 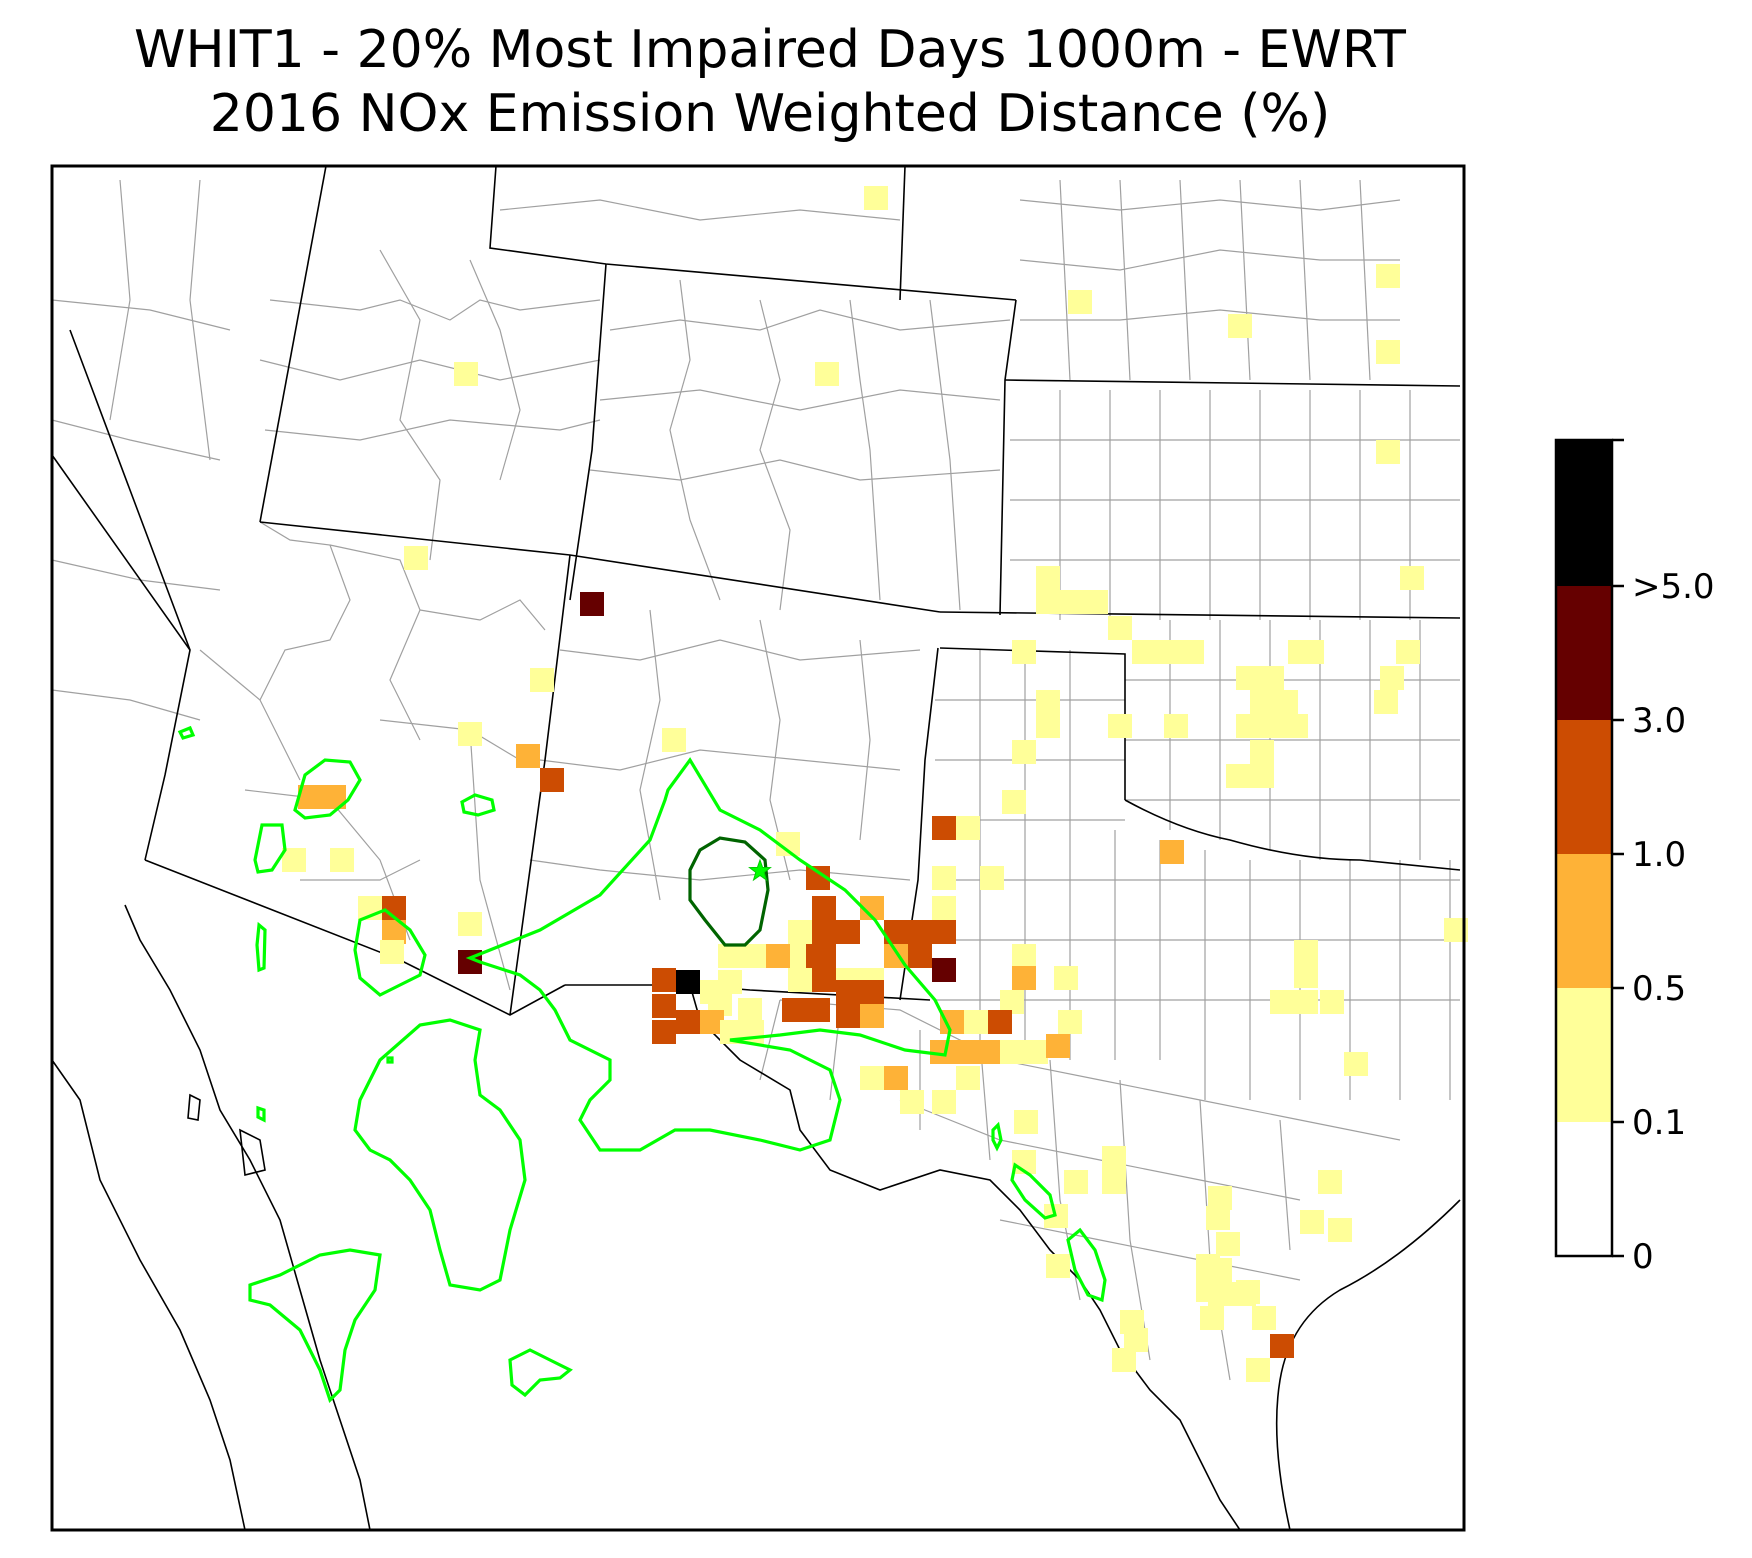 I want to click on title-line-2: 2016 NOx Emission Weighted Distance (%), so click(x=770, y=114).